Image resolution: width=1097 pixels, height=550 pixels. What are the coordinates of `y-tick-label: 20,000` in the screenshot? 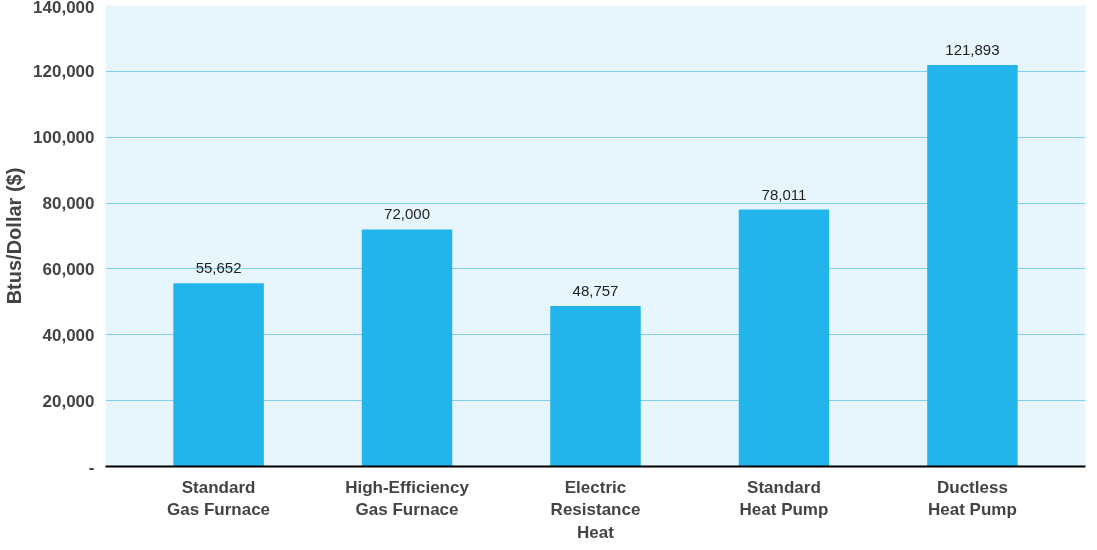 It's located at (68, 401).